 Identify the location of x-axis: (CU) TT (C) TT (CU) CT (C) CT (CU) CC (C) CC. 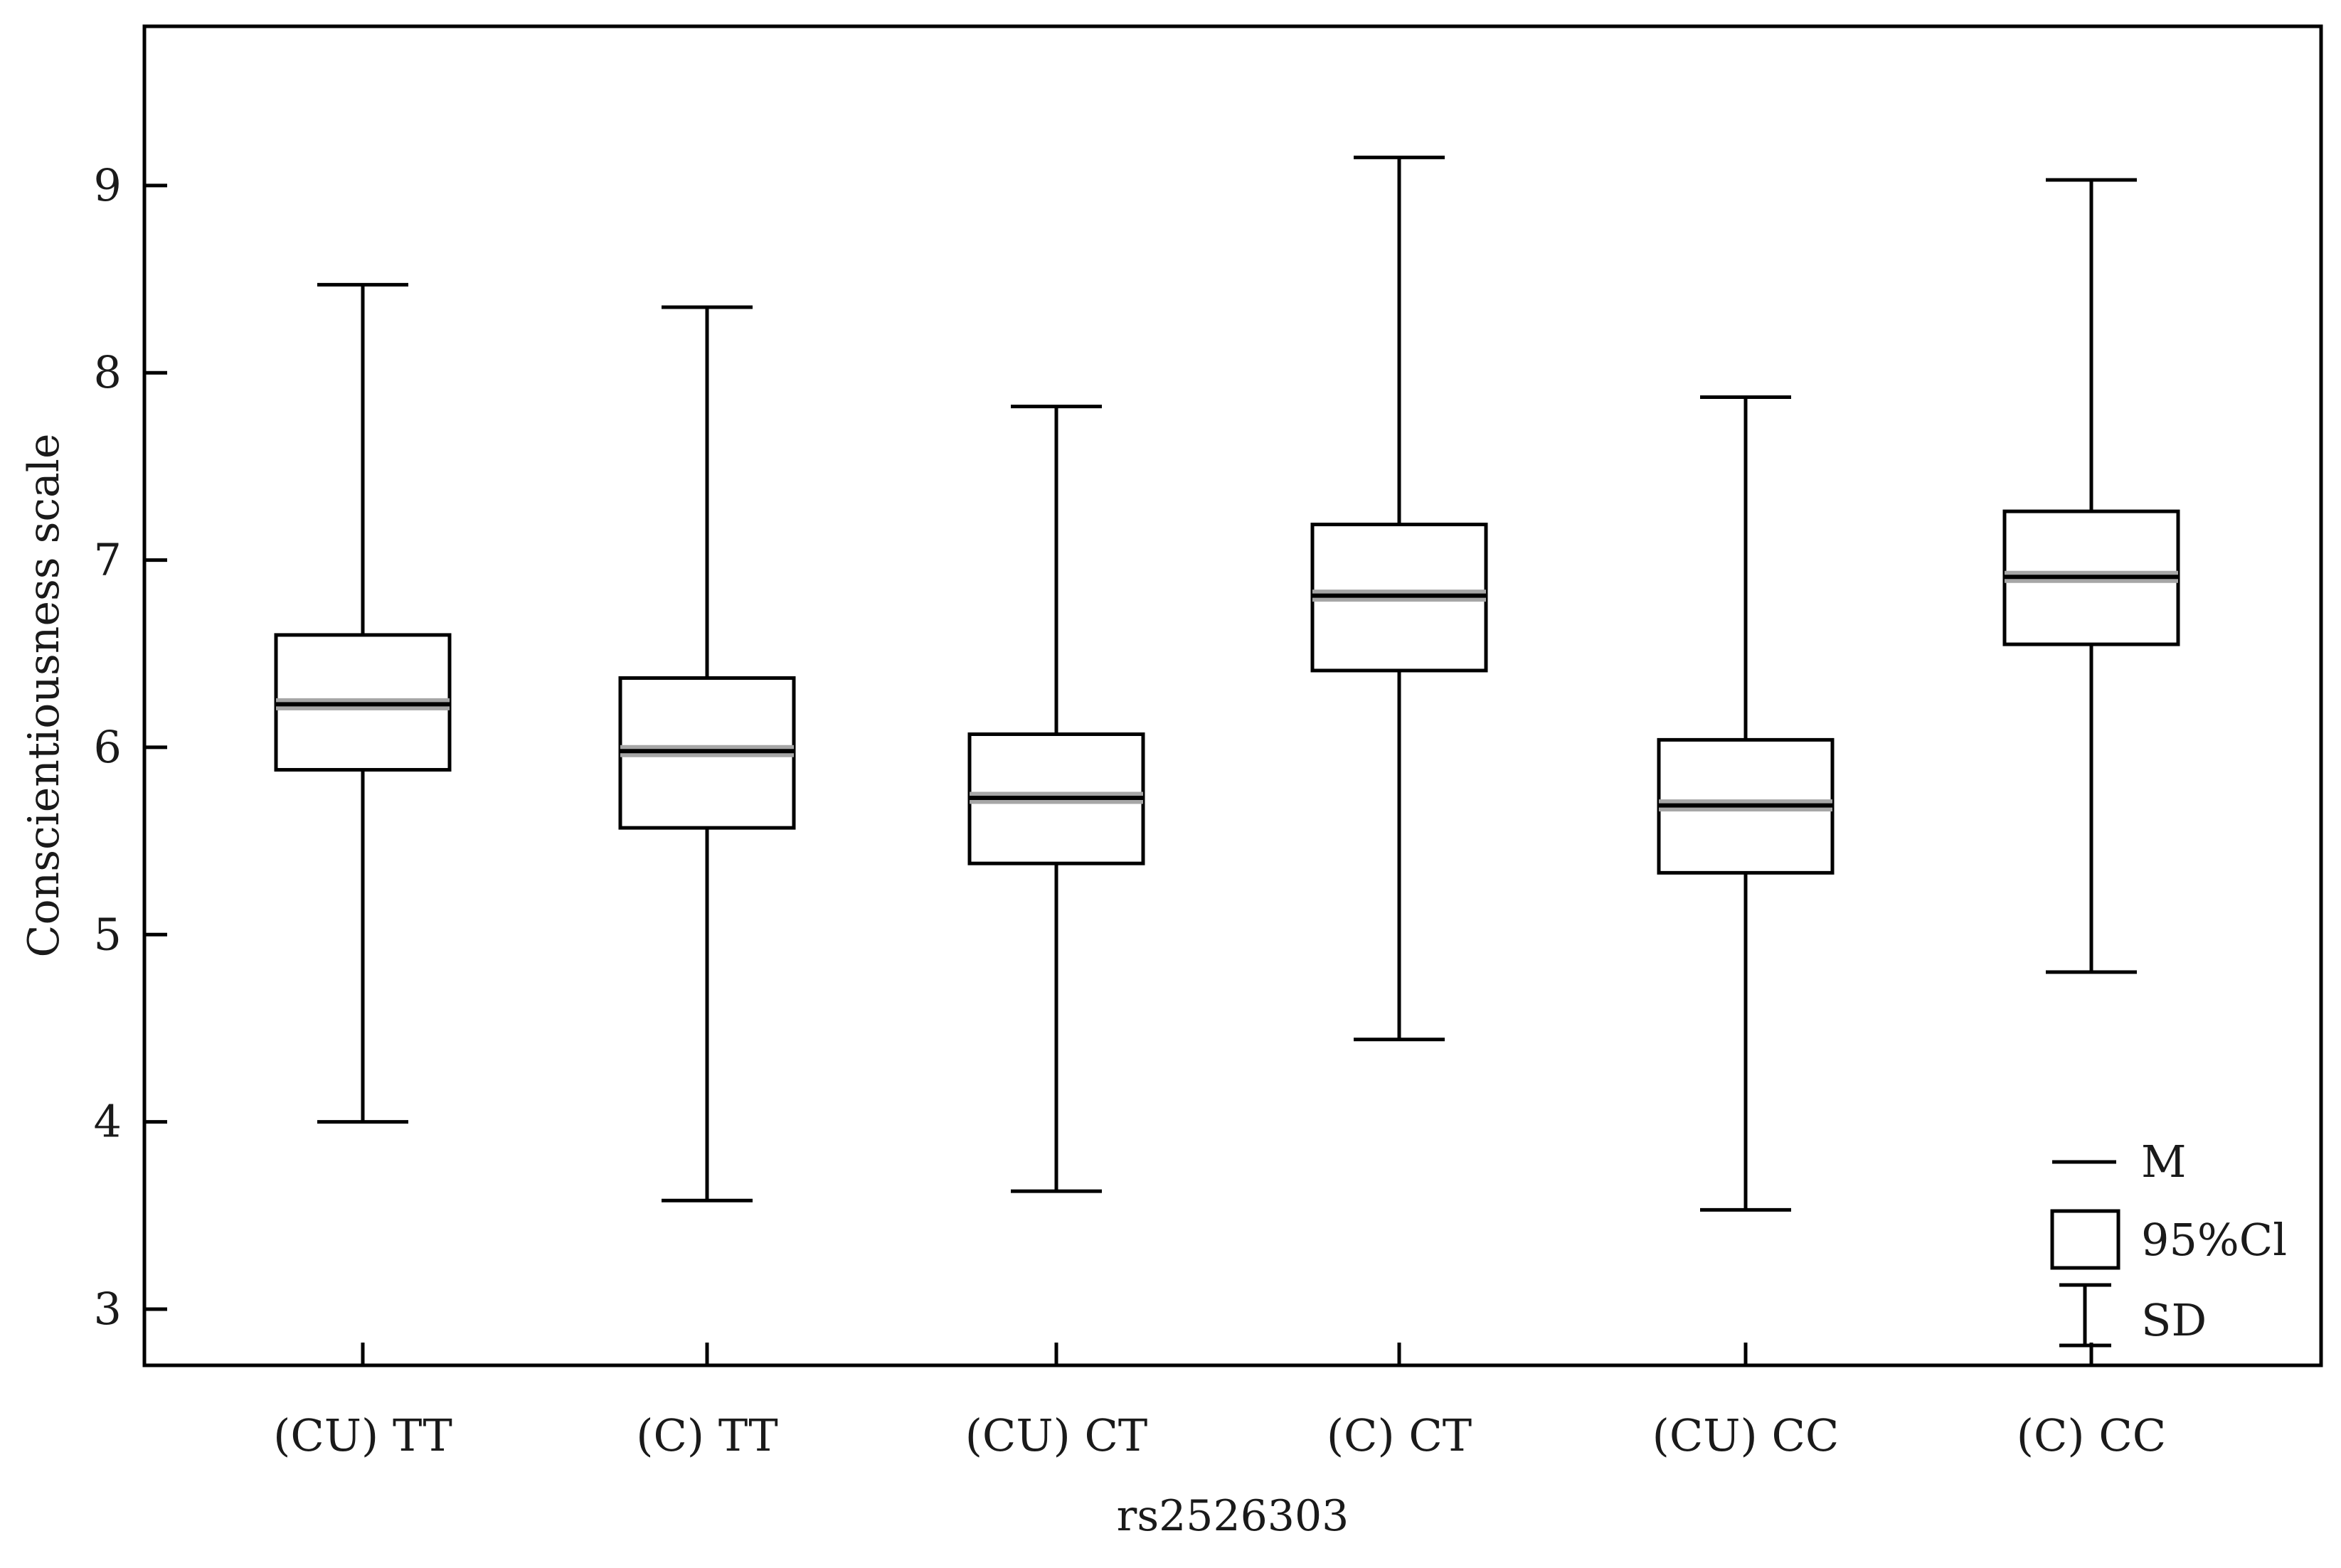
(1219, 1402).